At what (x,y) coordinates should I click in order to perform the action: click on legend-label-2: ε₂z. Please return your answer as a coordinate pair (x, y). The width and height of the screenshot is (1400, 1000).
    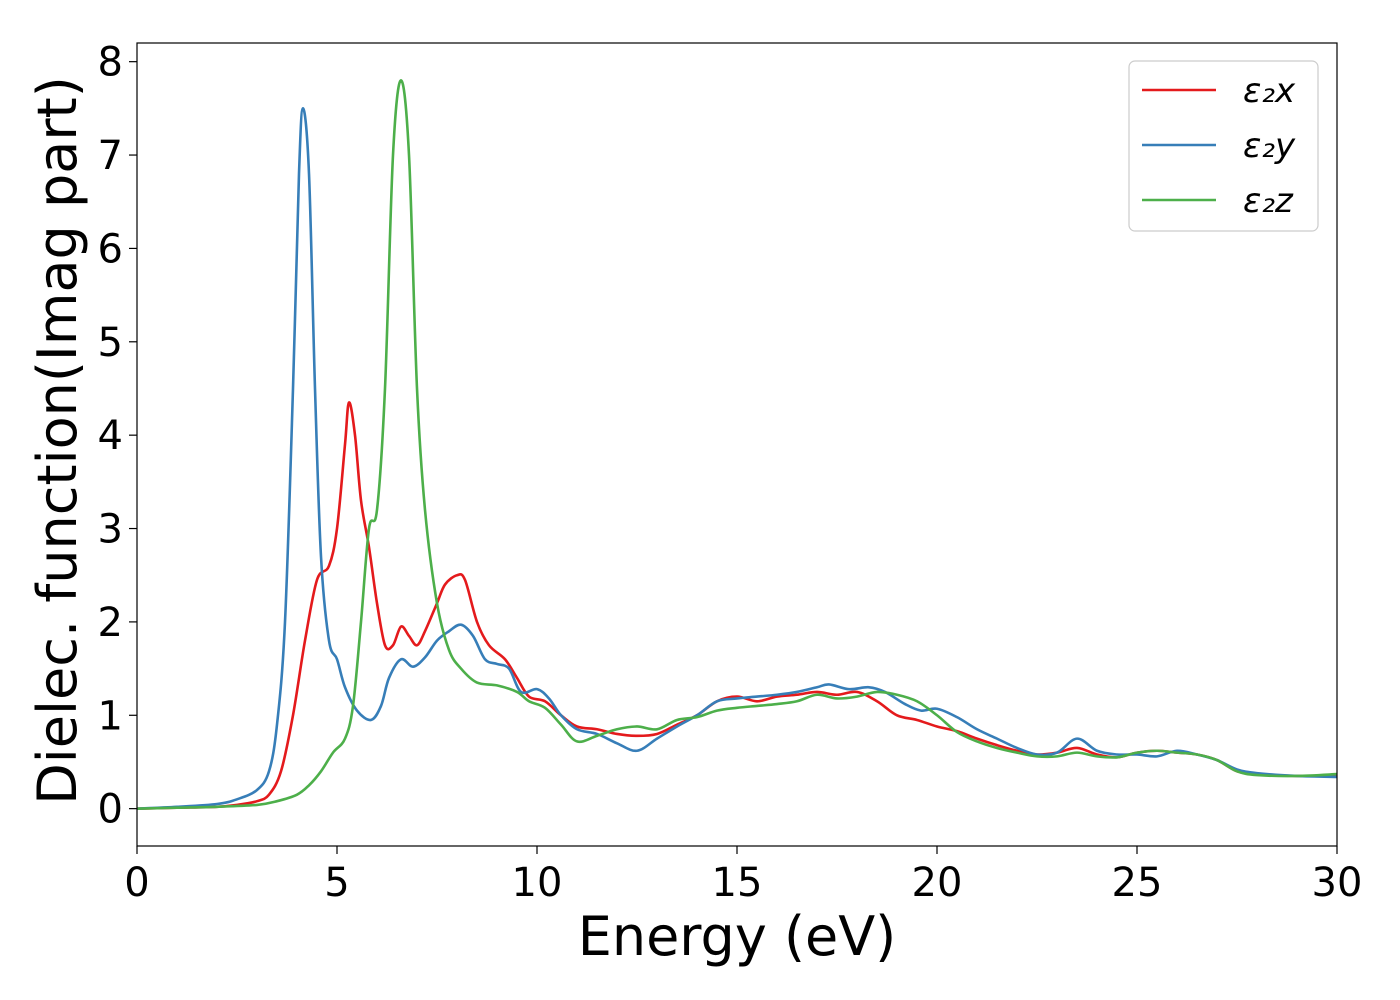
    Looking at the image, I should click on (1268, 201).